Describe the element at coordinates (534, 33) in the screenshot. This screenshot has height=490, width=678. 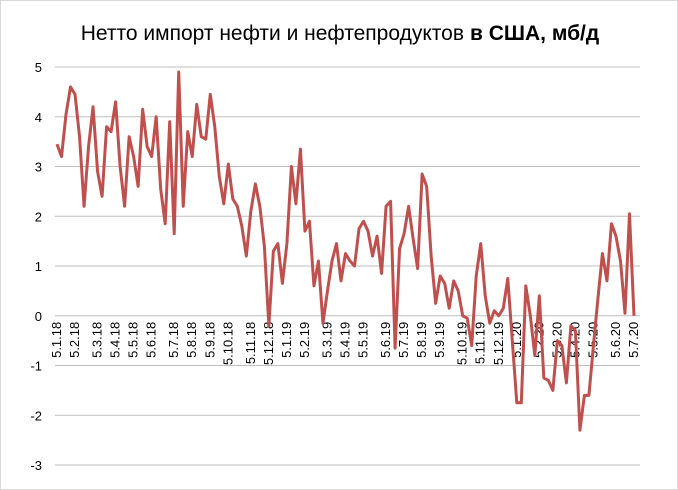
I see `title-text-bold: в США, мб/д` at that location.